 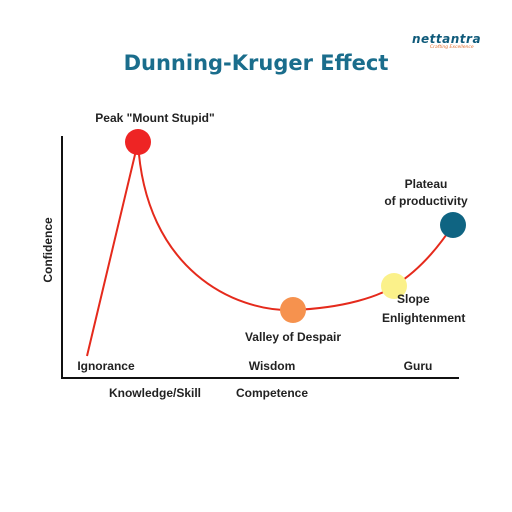 What do you see at coordinates (452, 47) in the screenshot?
I see `logo-tagline: Crafting Excellence` at bounding box center [452, 47].